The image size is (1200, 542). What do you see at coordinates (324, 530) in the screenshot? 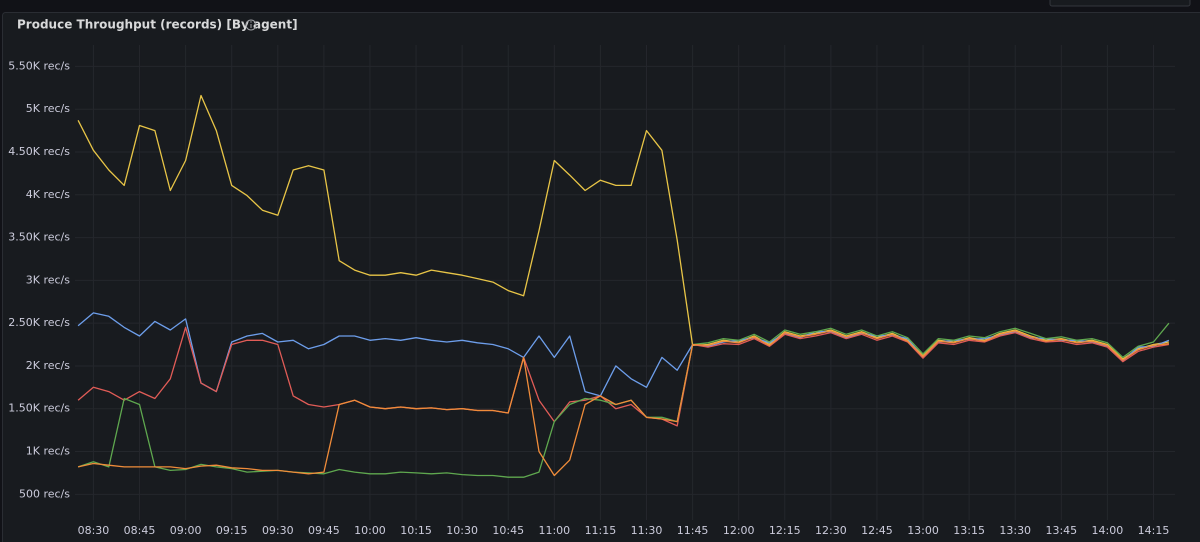
I see `x-tick-label: 09:45` at bounding box center [324, 530].